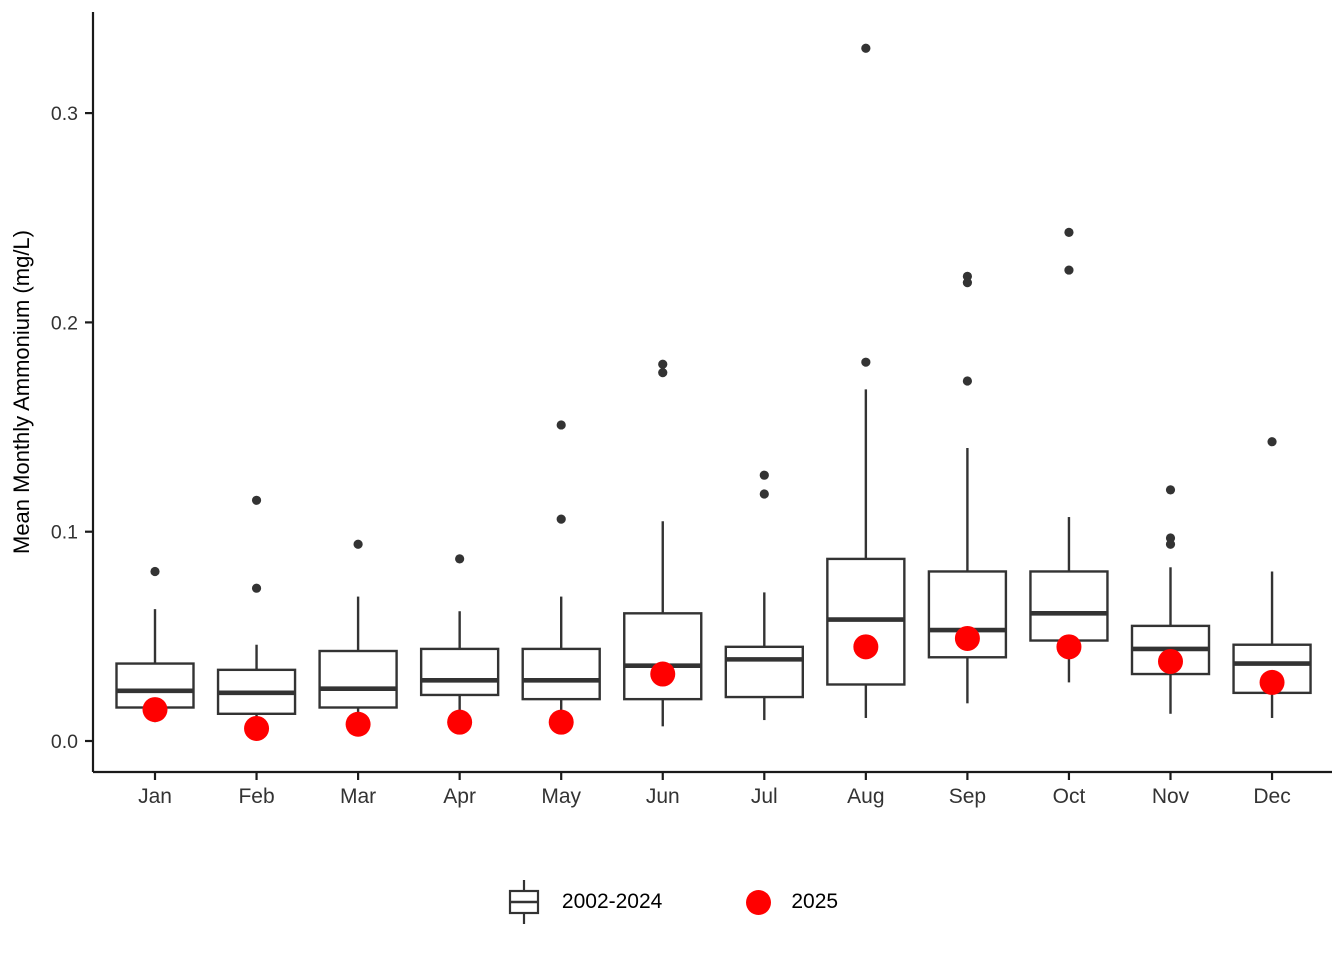  What do you see at coordinates (358, 724) in the screenshot?
I see `point-2025-mar` at bounding box center [358, 724].